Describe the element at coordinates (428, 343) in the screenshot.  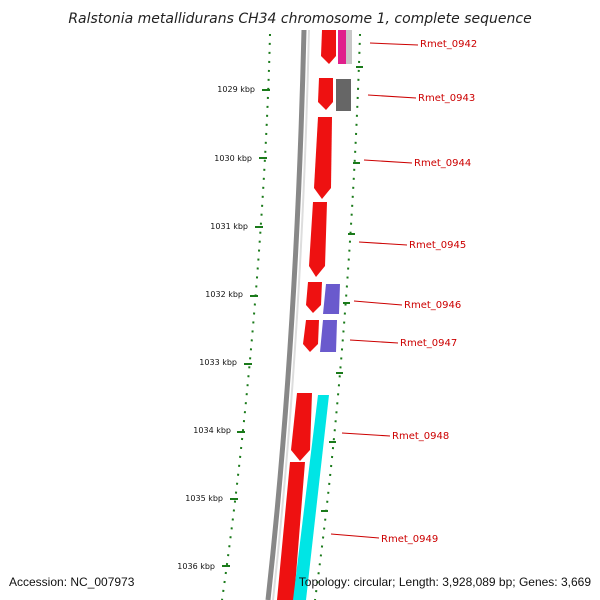
I see `gene-label-rmet-0947: Rmet_0947` at that location.